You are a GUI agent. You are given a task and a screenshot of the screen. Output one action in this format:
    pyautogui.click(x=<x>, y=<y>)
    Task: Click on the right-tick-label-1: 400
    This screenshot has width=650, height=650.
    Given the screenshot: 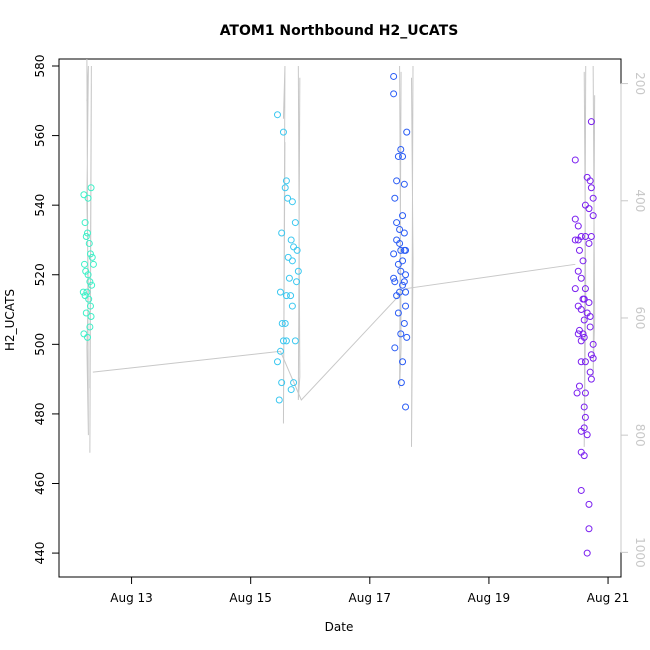 What is the action you would take?
    pyautogui.click(x=640, y=200)
    